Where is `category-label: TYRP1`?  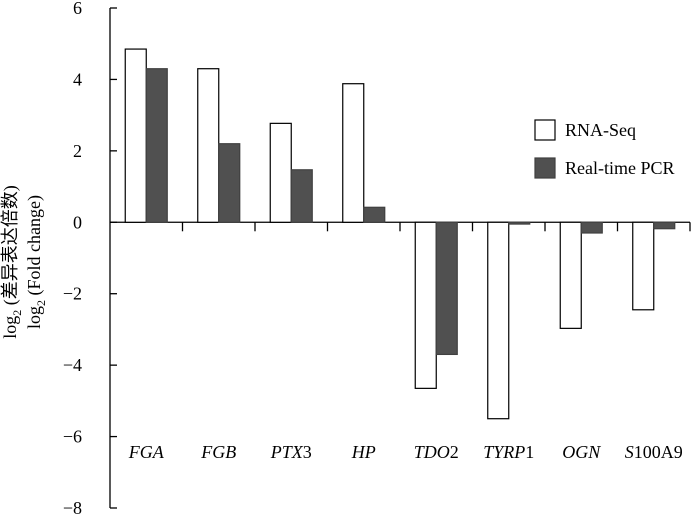 category-label: TYRP1 is located at coordinates (508, 452).